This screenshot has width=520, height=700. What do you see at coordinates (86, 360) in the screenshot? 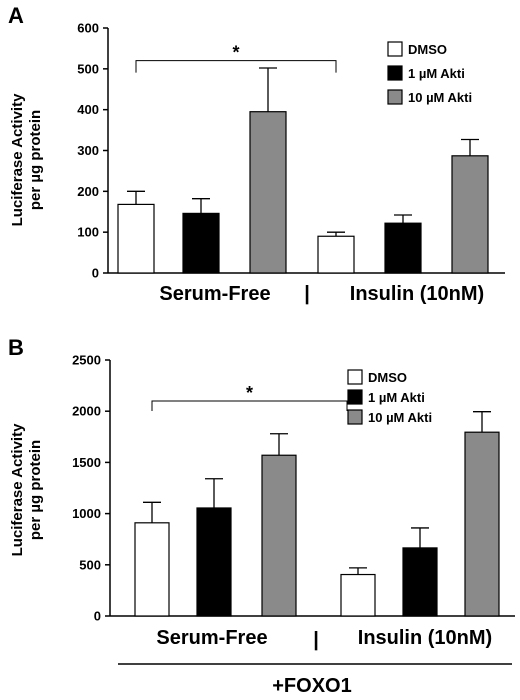
I see `y-tick-label: 2500` at bounding box center [86, 360].